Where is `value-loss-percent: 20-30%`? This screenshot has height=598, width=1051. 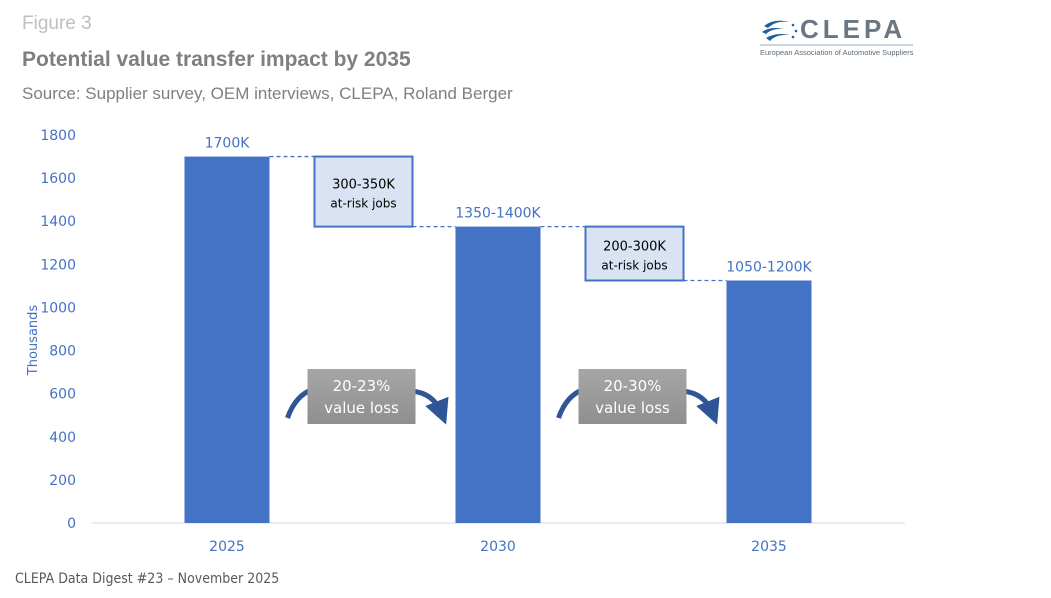 value-loss-percent: 20-30% is located at coordinates (633, 386).